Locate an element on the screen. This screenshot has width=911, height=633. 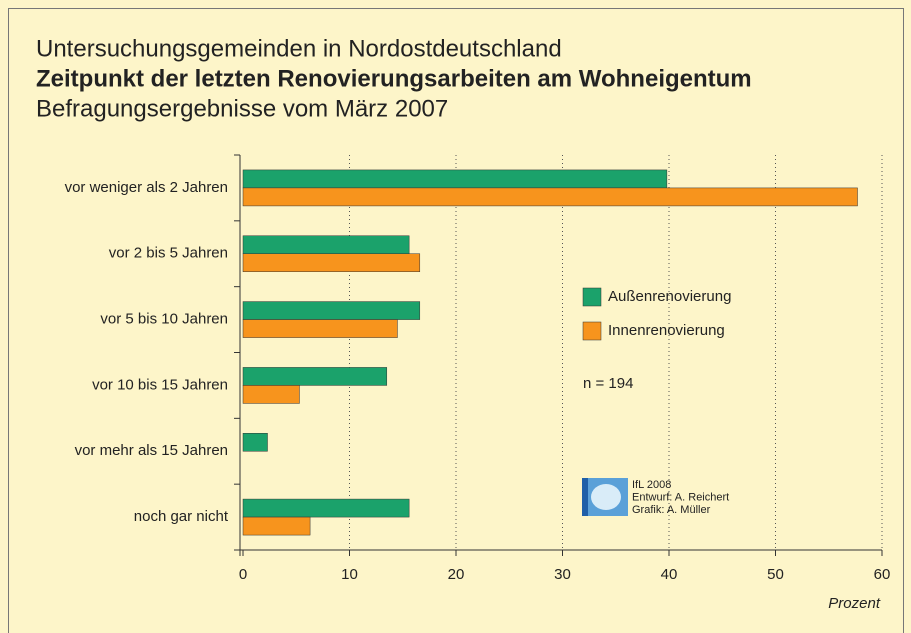
y-tick-label: vor 5 bis 10 Jahren is located at coordinates (164, 319).